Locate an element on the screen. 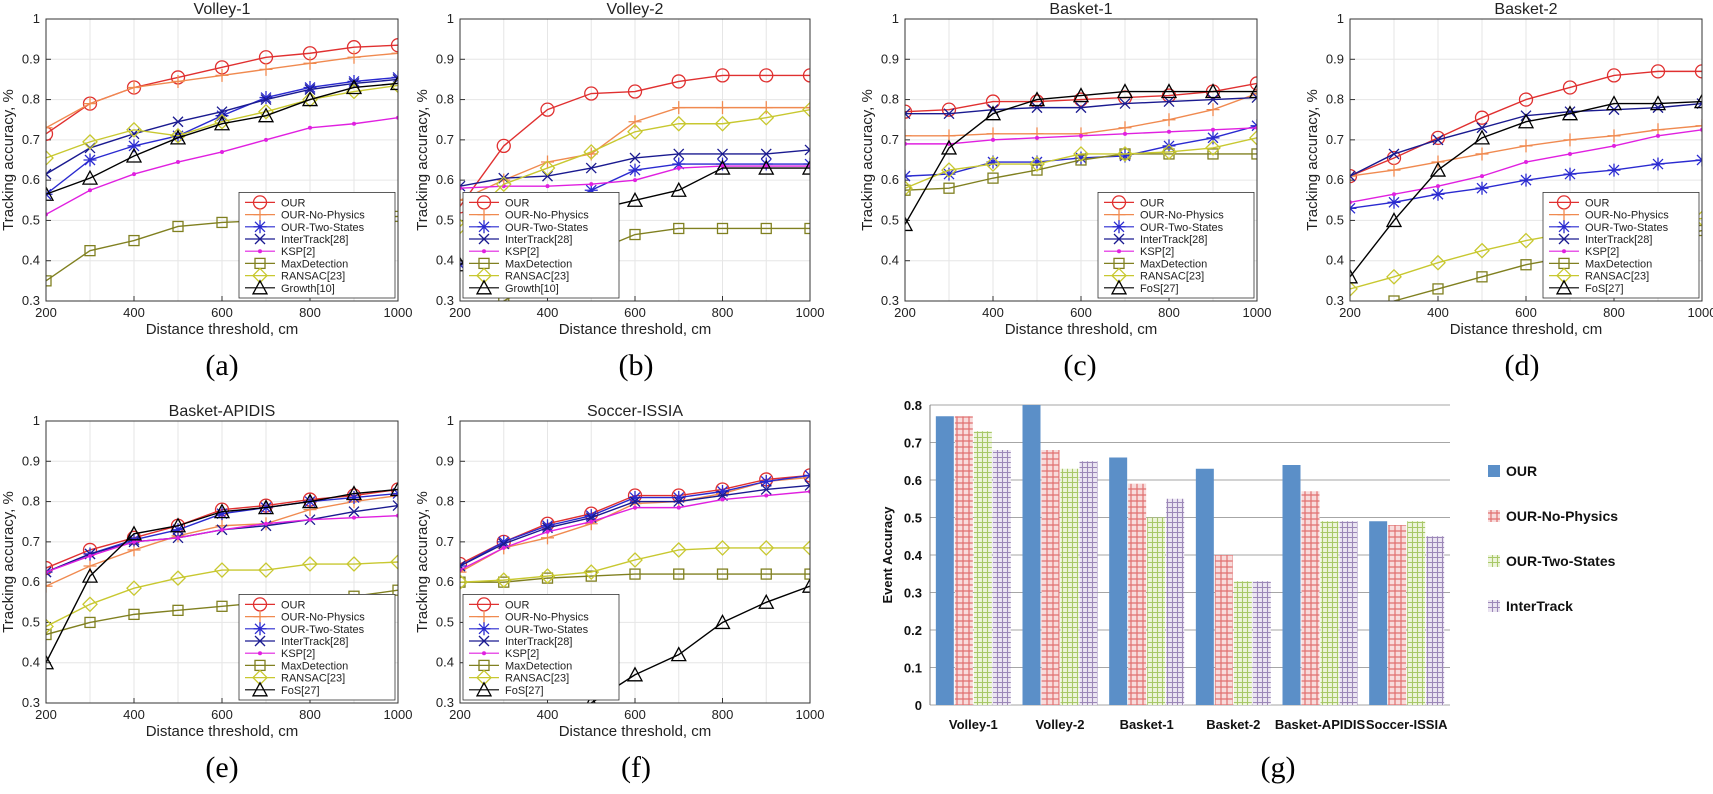  legend-item: KSP[2] is located at coordinates (504, 252).